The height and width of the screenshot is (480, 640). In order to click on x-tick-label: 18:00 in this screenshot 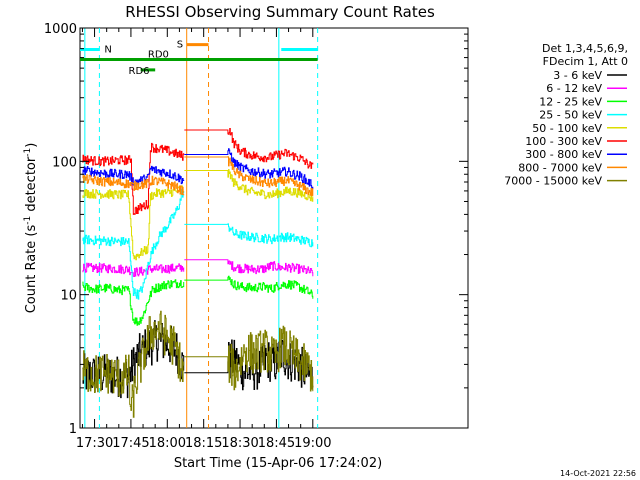, I will do `click(167, 443)`.